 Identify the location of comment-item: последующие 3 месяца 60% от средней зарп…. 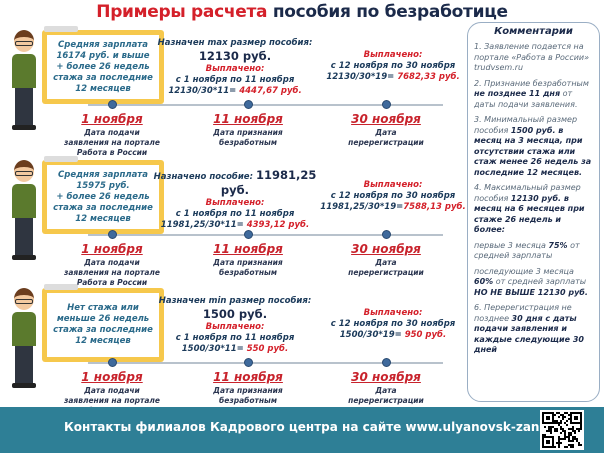
(531, 281).